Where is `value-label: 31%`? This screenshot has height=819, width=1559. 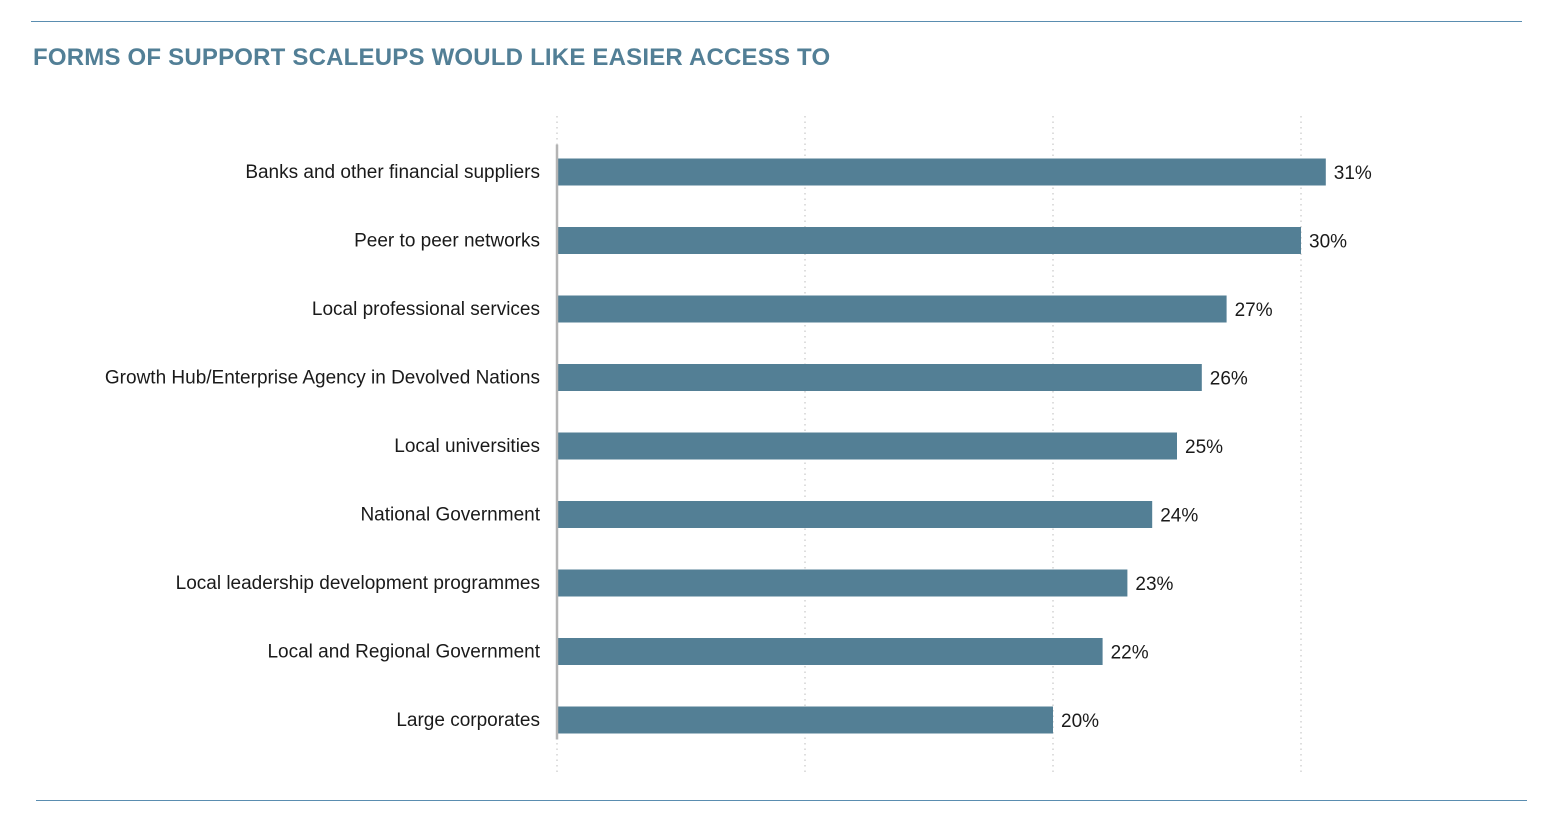 value-label: 31% is located at coordinates (1353, 173).